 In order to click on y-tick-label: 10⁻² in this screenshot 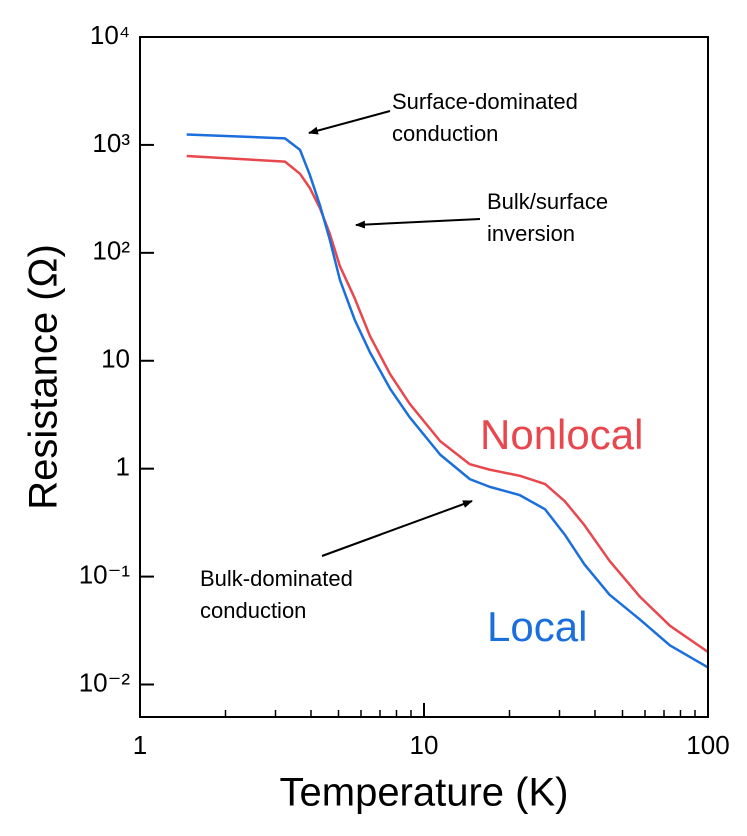, I will do `click(105, 682)`.